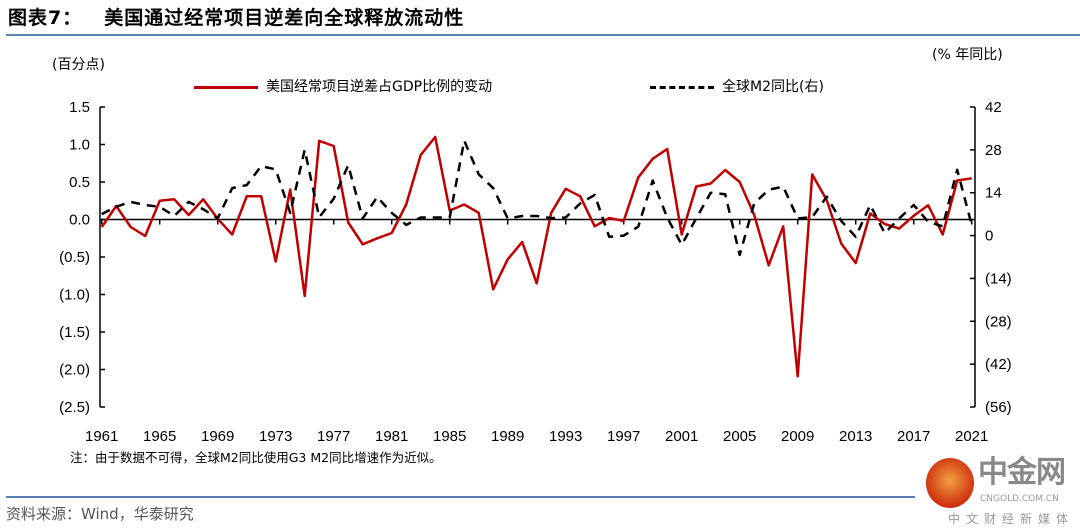 This screenshot has height=532, width=1080. What do you see at coordinates (284, 18) in the screenshot?
I see `figure-title-text: 美国通过经常项目逆差向全球释放流动性` at bounding box center [284, 18].